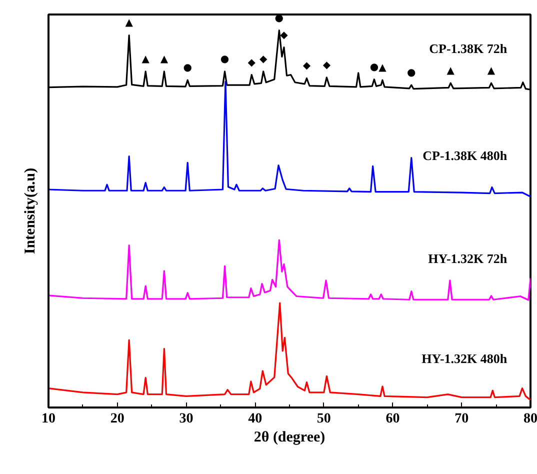  What do you see at coordinates (393, 419) in the screenshot?
I see `x-tick-label: 60` at bounding box center [393, 419].